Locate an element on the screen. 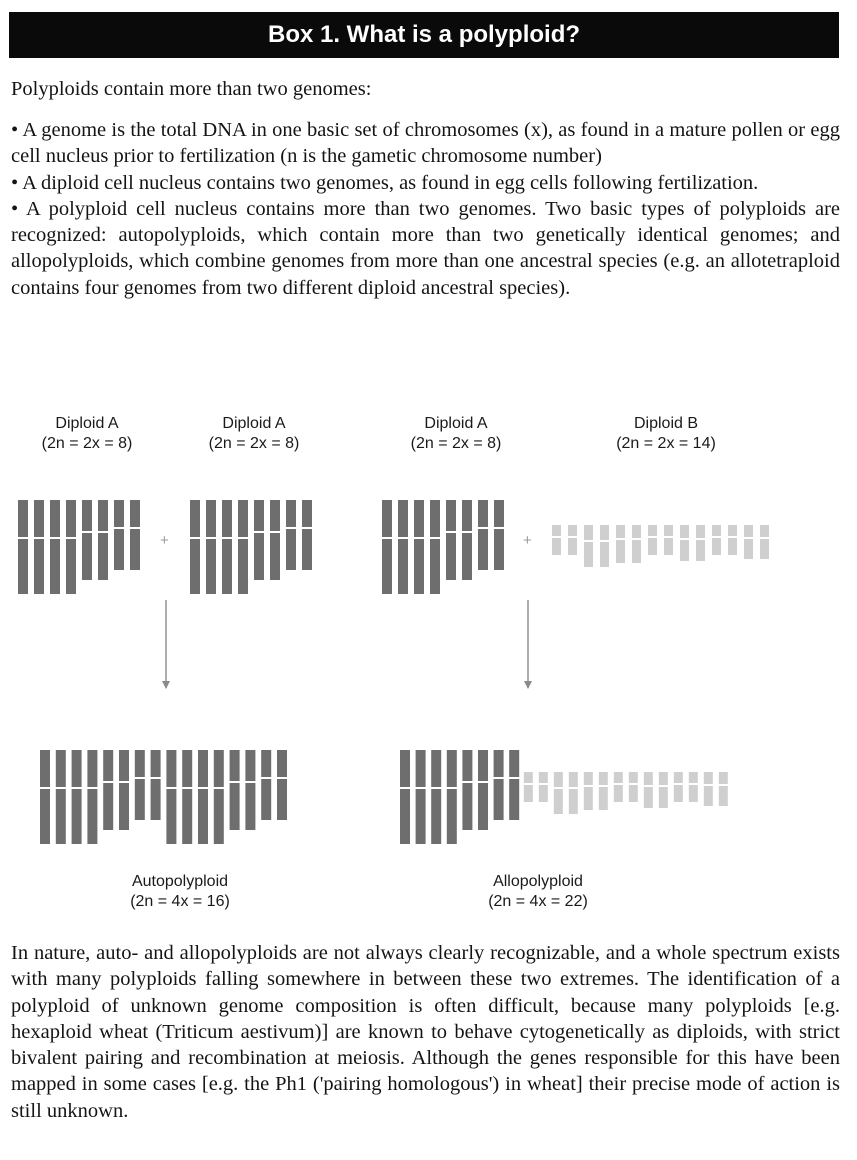 The image size is (857, 1160). label-formula: (2n = 2x = 14) is located at coordinates (666, 443).